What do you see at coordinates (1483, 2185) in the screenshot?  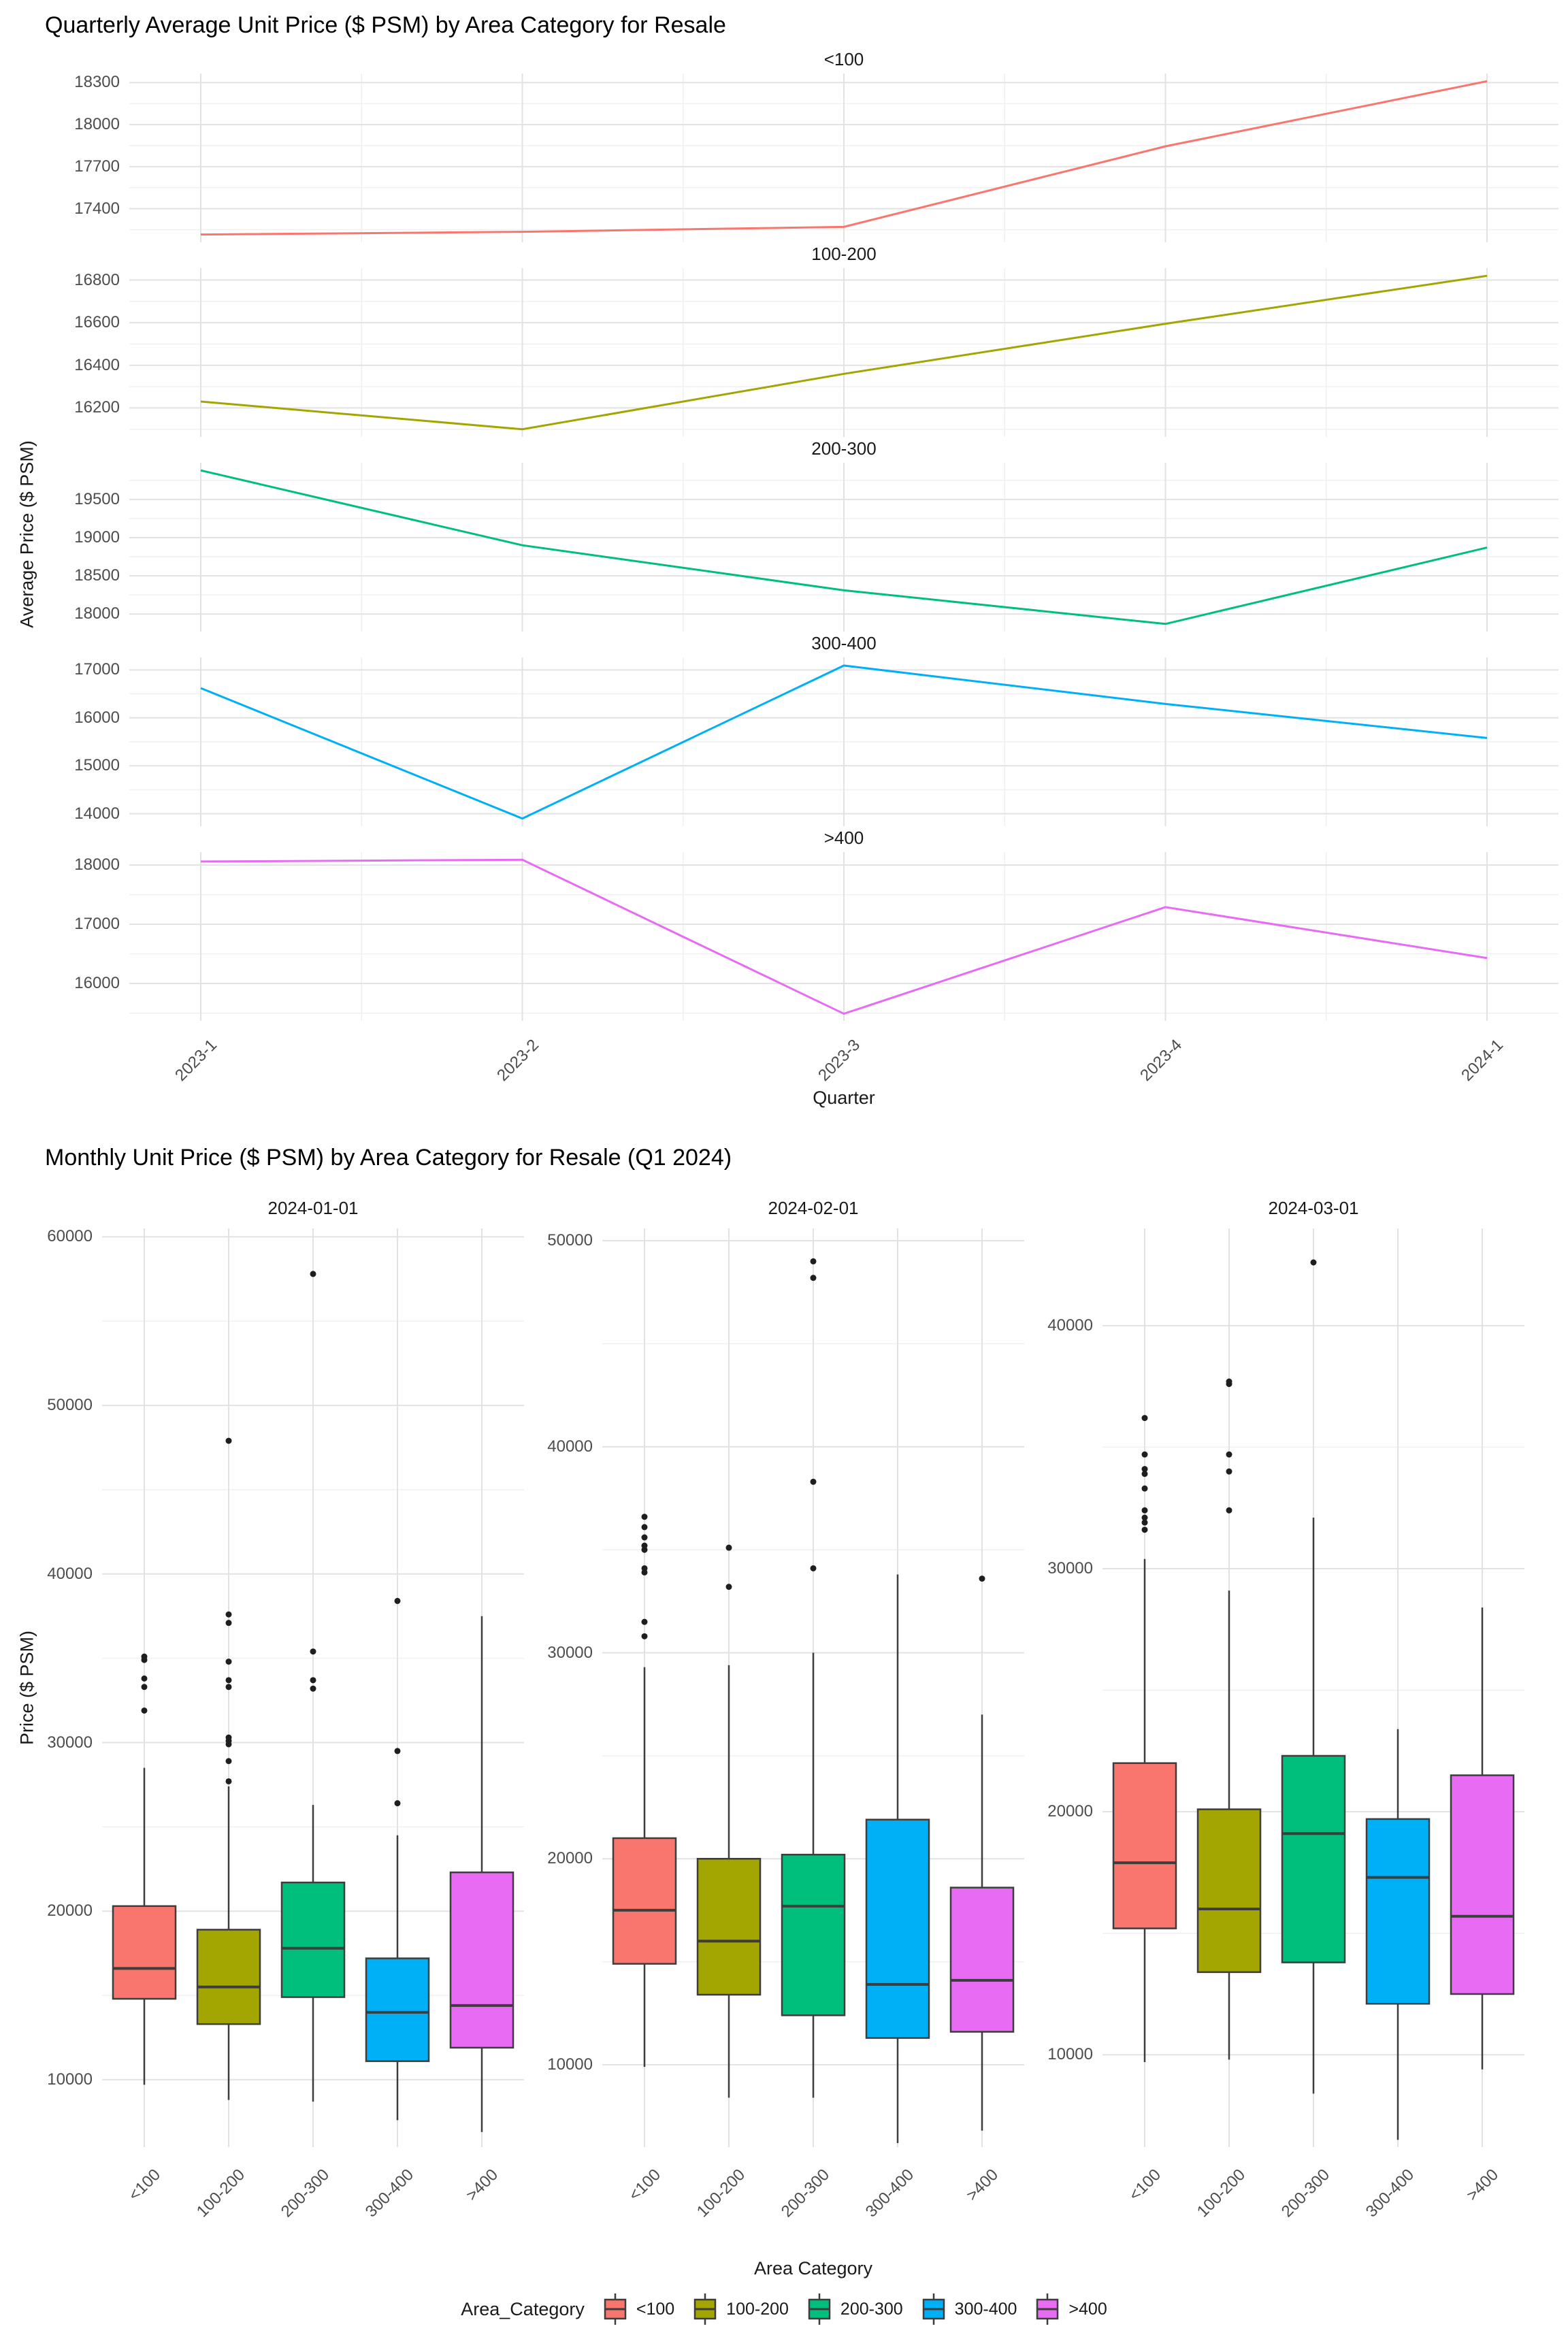 I see `category-tick-label: >400` at bounding box center [1483, 2185].